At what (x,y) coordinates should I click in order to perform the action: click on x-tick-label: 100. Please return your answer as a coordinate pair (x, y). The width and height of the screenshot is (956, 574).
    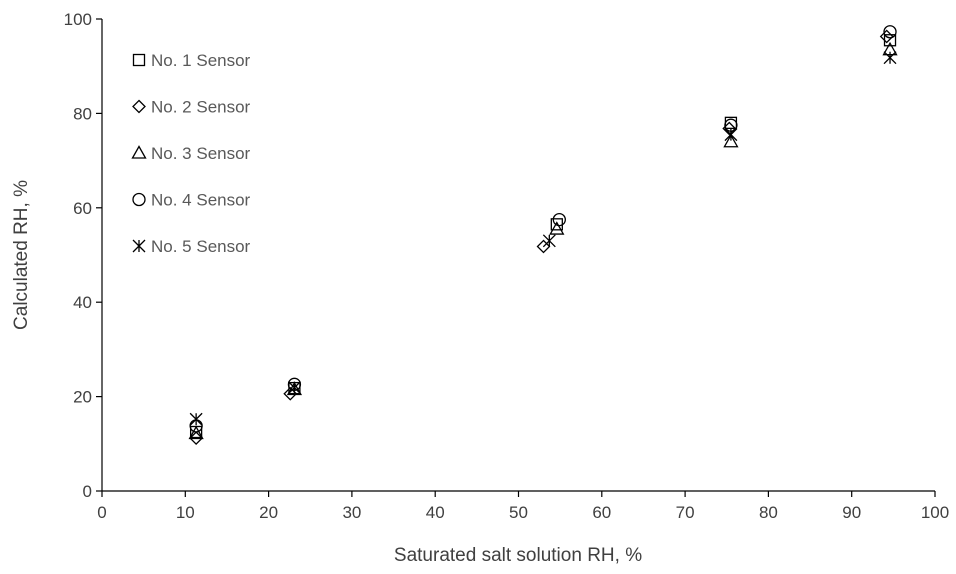
    Looking at the image, I should click on (935, 512).